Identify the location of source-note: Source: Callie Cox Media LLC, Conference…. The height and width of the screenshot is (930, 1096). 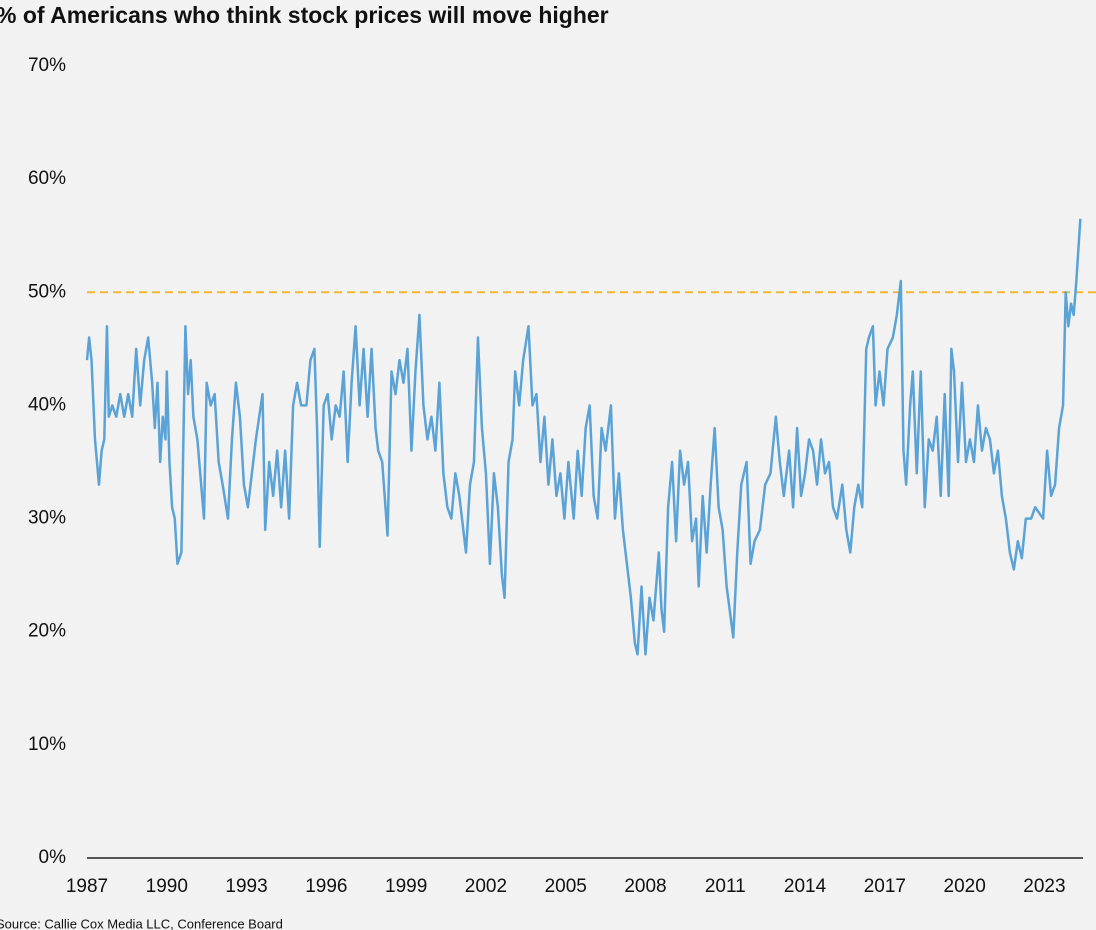
(141, 923).